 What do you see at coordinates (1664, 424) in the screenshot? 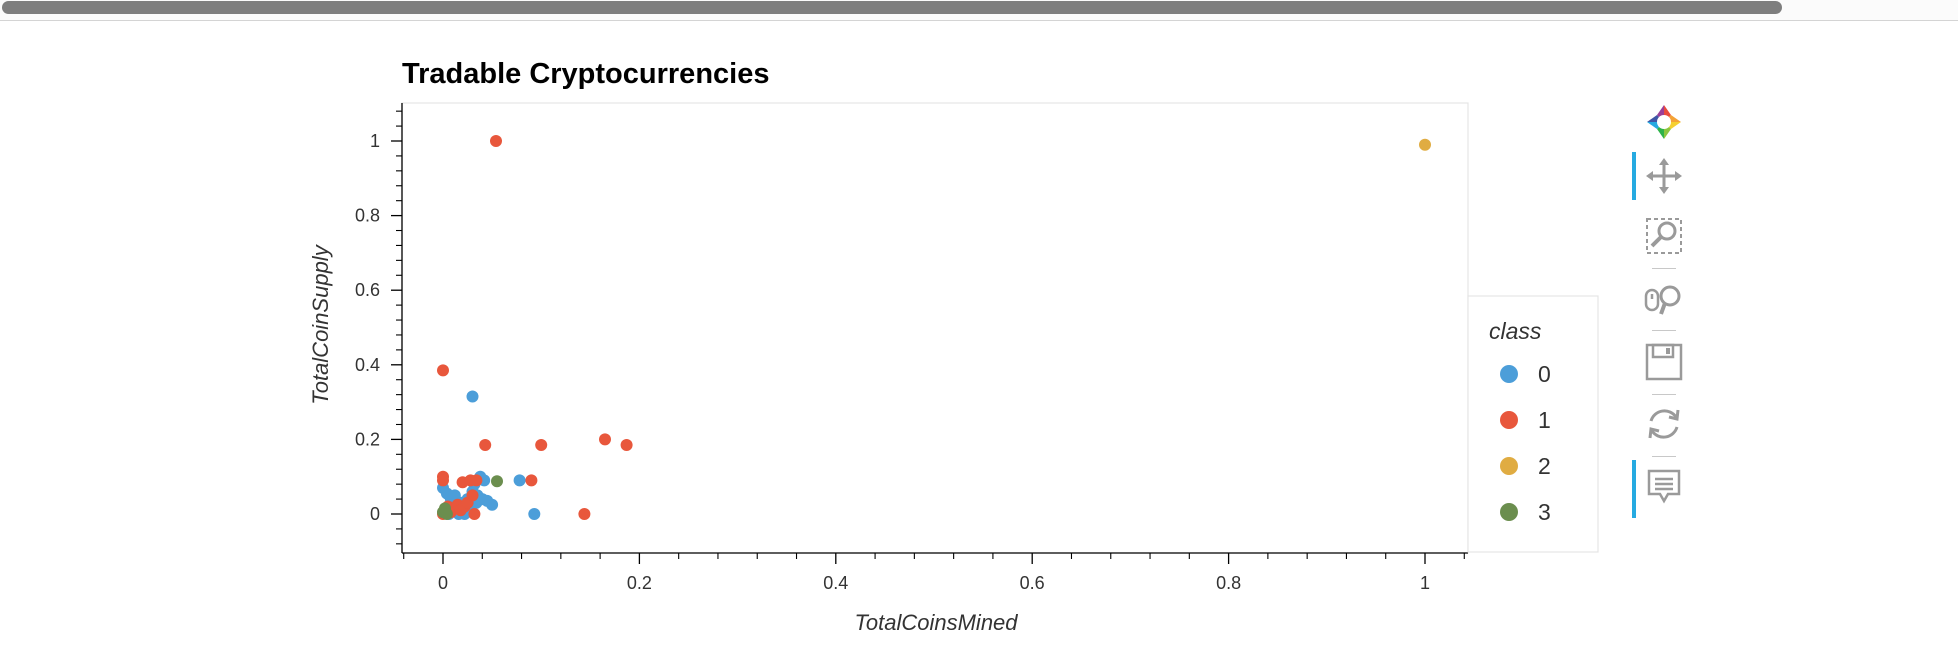
I see `reset-icon` at bounding box center [1664, 424].